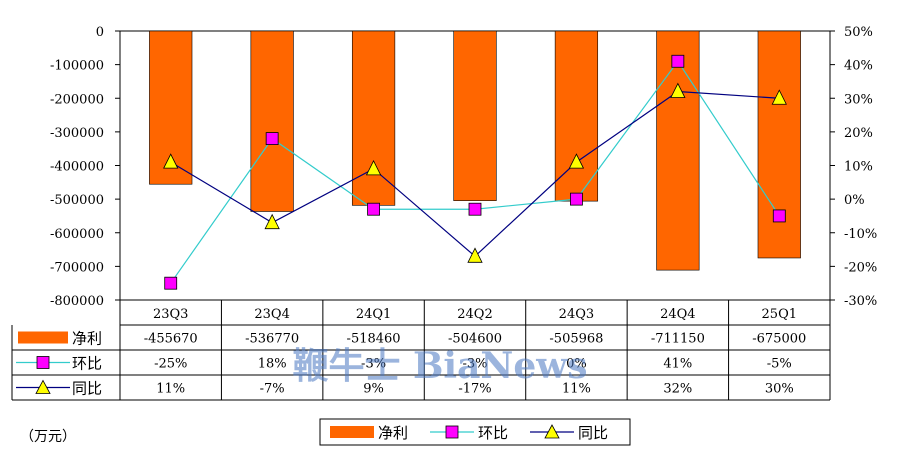  What do you see at coordinates (170, 389) in the screenshot?
I see `data-label-同比-23Q3: 11%` at bounding box center [170, 389].